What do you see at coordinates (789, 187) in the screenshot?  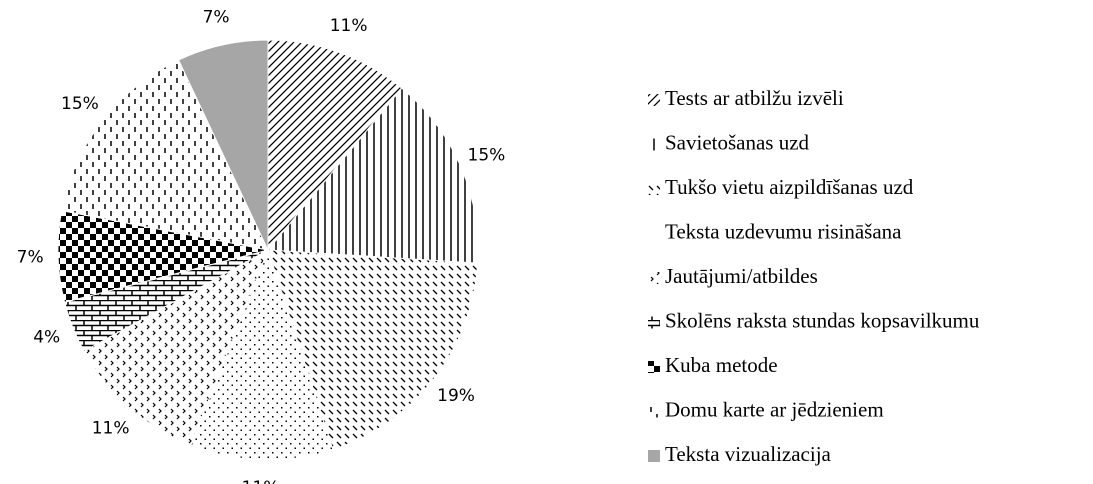 I see `legend-label: Tukšo vietu aizpildīšanas uzd` at bounding box center [789, 187].